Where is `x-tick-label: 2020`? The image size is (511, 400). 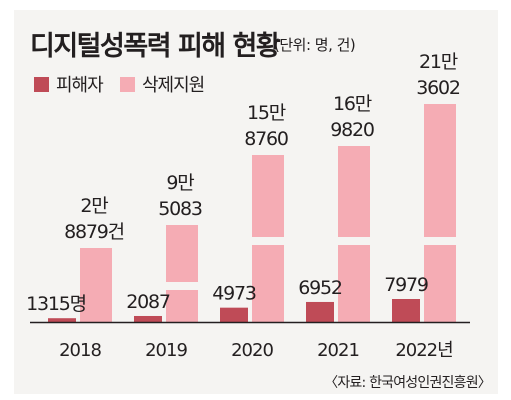 x-tick-label: 2020 is located at coordinates (252, 350).